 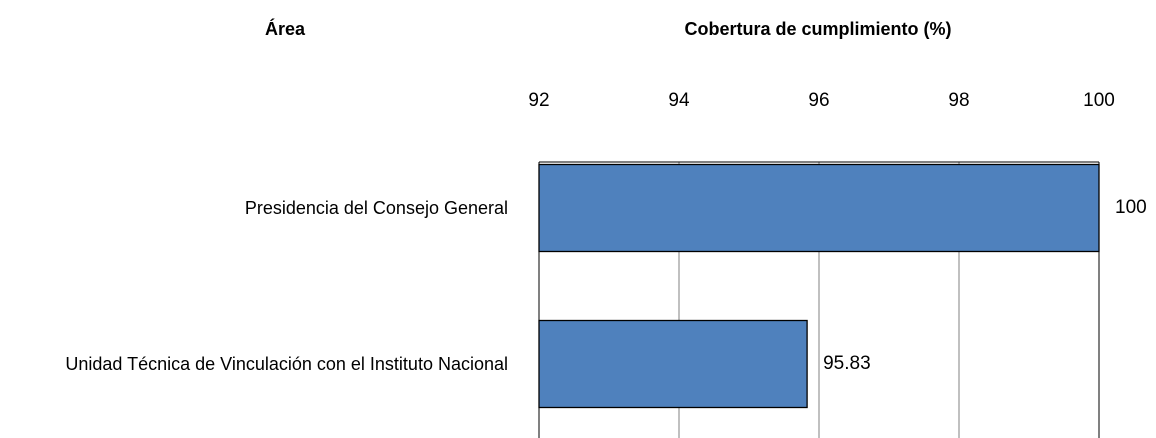 What do you see at coordinates (818, 100) in the screenshot?
I see `x-tick-label: 96` at bounding box center [818, 100].